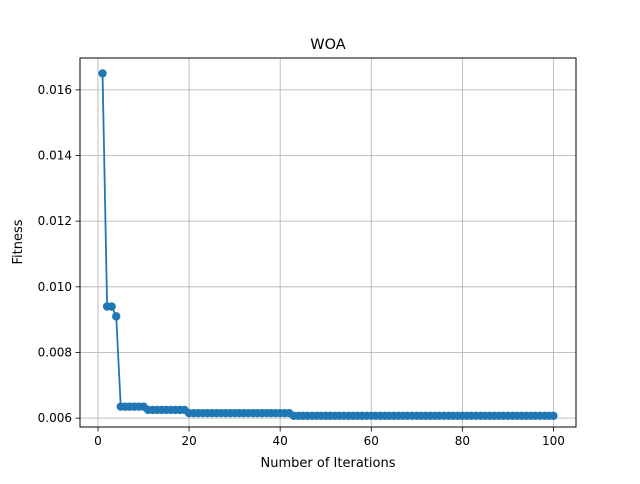  I want to click on y-axis-label: Fitness, so click(18, 241).